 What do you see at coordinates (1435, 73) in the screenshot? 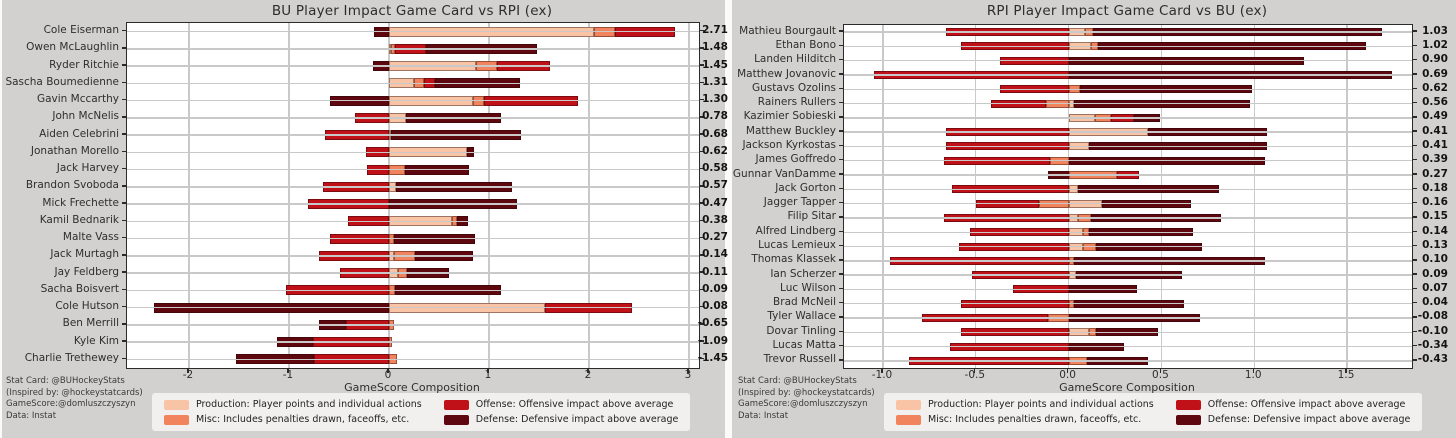
I see `player-total: 0.69` at bounding box center [1435, 73].